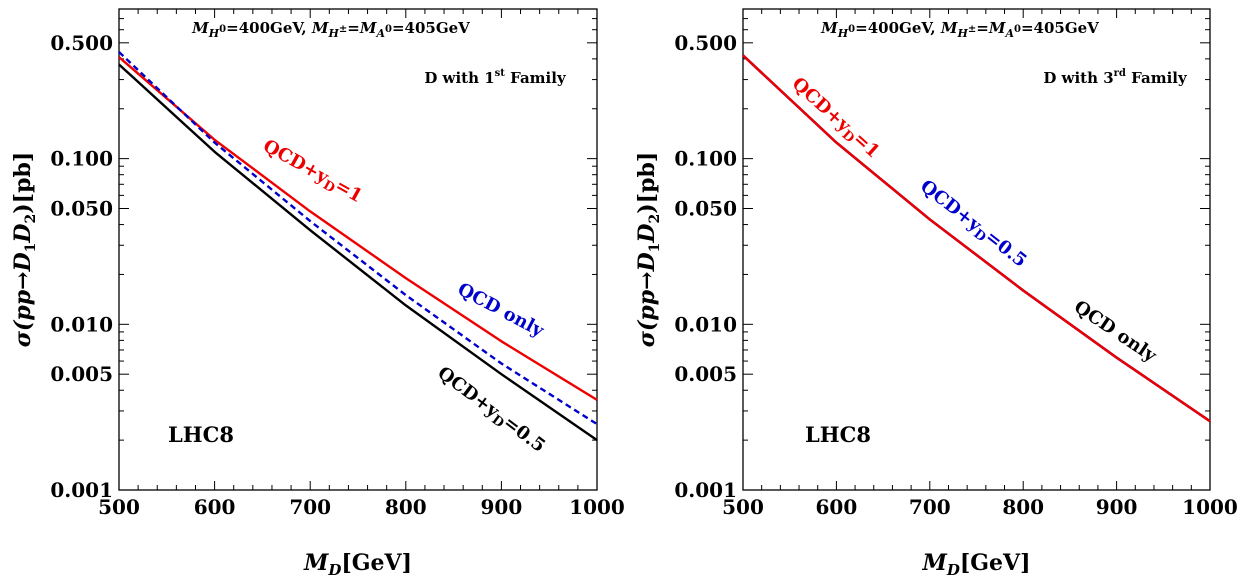  I want to click on text-part: QCD only, so click(501, 310).